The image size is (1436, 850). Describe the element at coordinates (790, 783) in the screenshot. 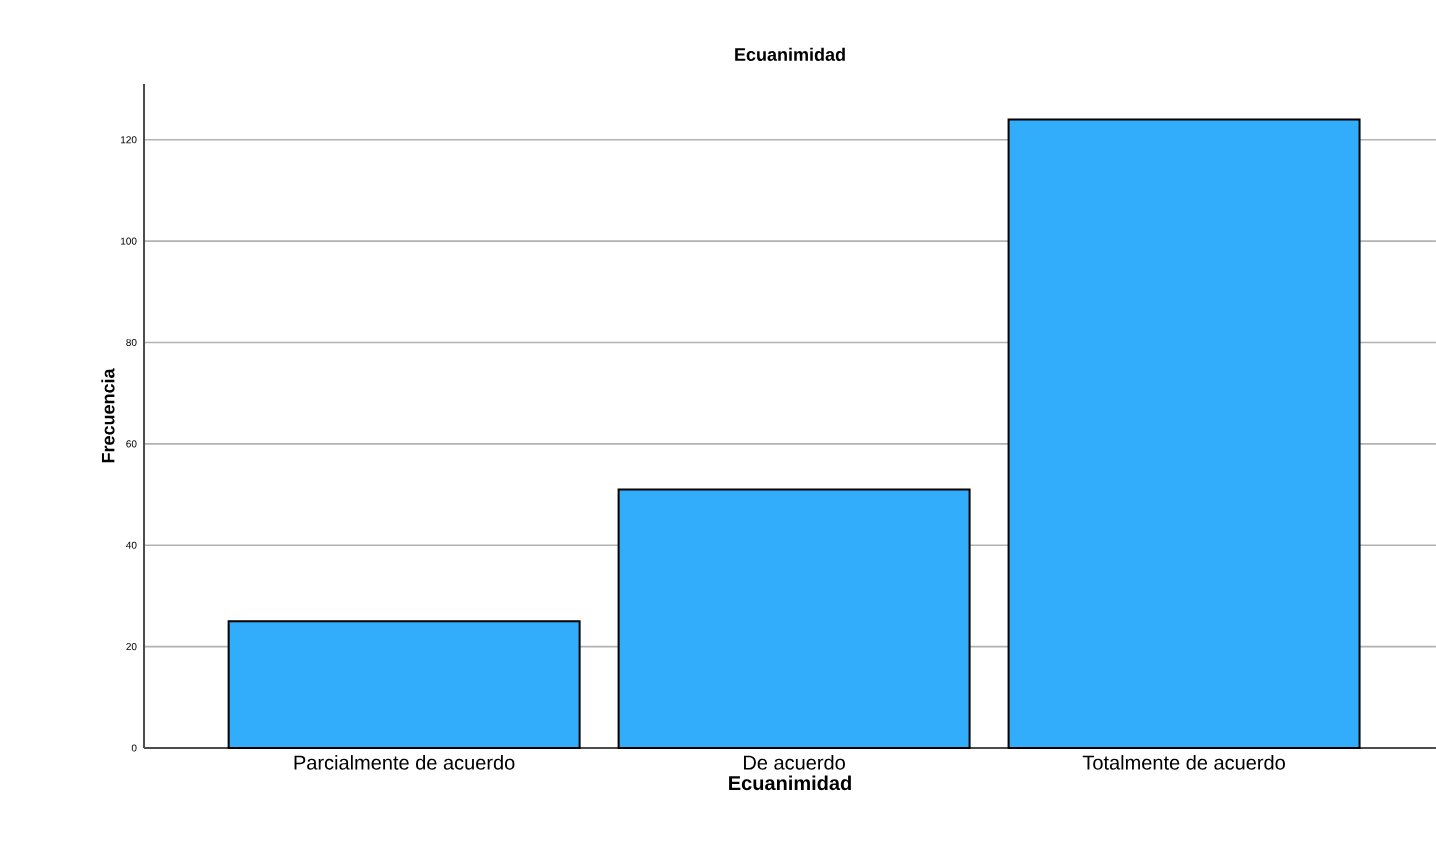

I see `x-axis-title: Ecuanimidad` at that location.